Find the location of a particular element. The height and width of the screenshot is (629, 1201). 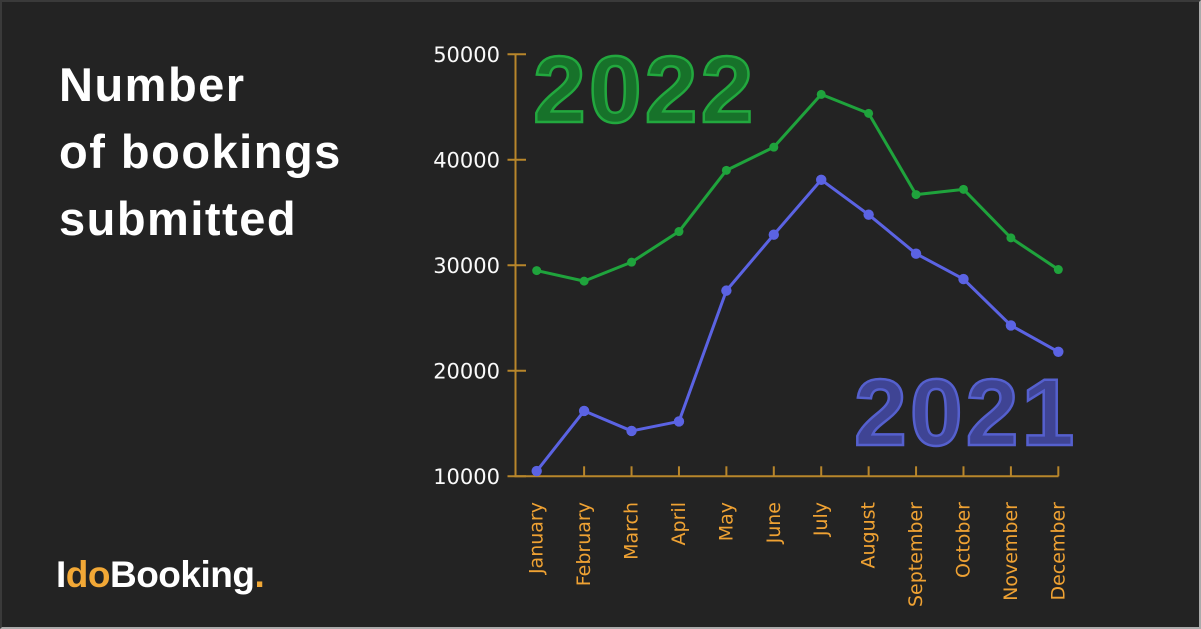

y-tick-label: 50000 is located at coordinates (466, 55).